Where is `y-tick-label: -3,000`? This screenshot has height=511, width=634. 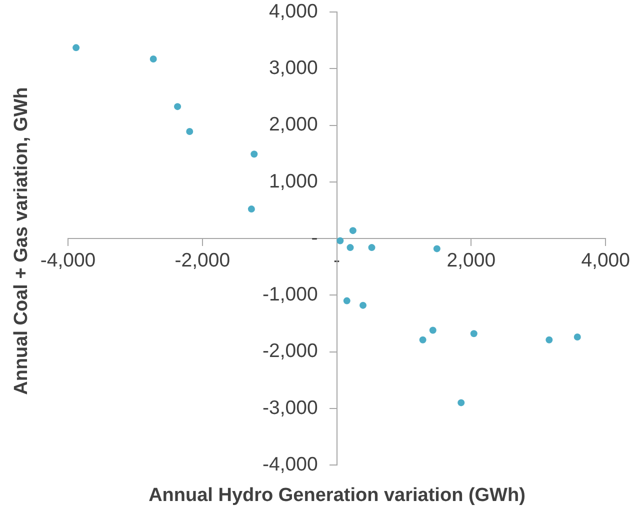 y-tick-label: -3,000 is located at coordinates (290, 407).